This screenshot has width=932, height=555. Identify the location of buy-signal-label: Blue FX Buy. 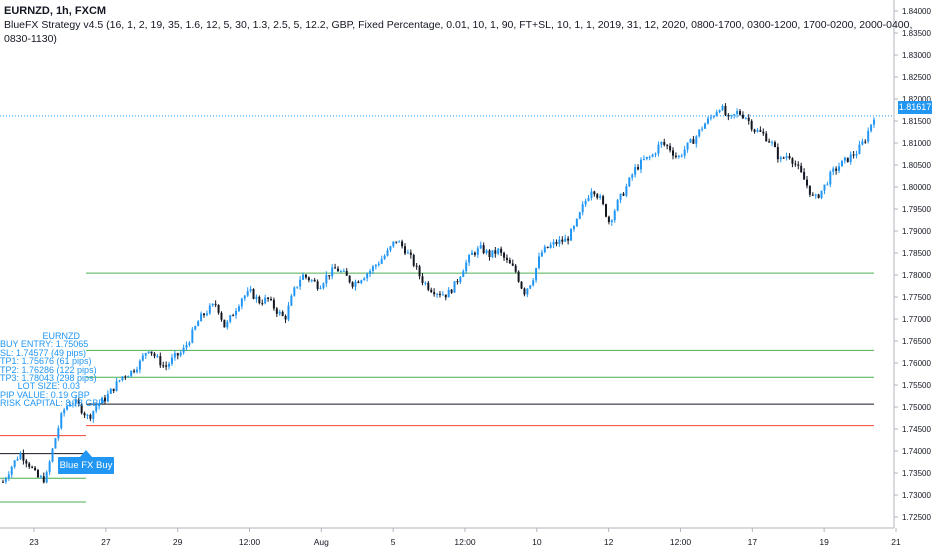
(86, 465).